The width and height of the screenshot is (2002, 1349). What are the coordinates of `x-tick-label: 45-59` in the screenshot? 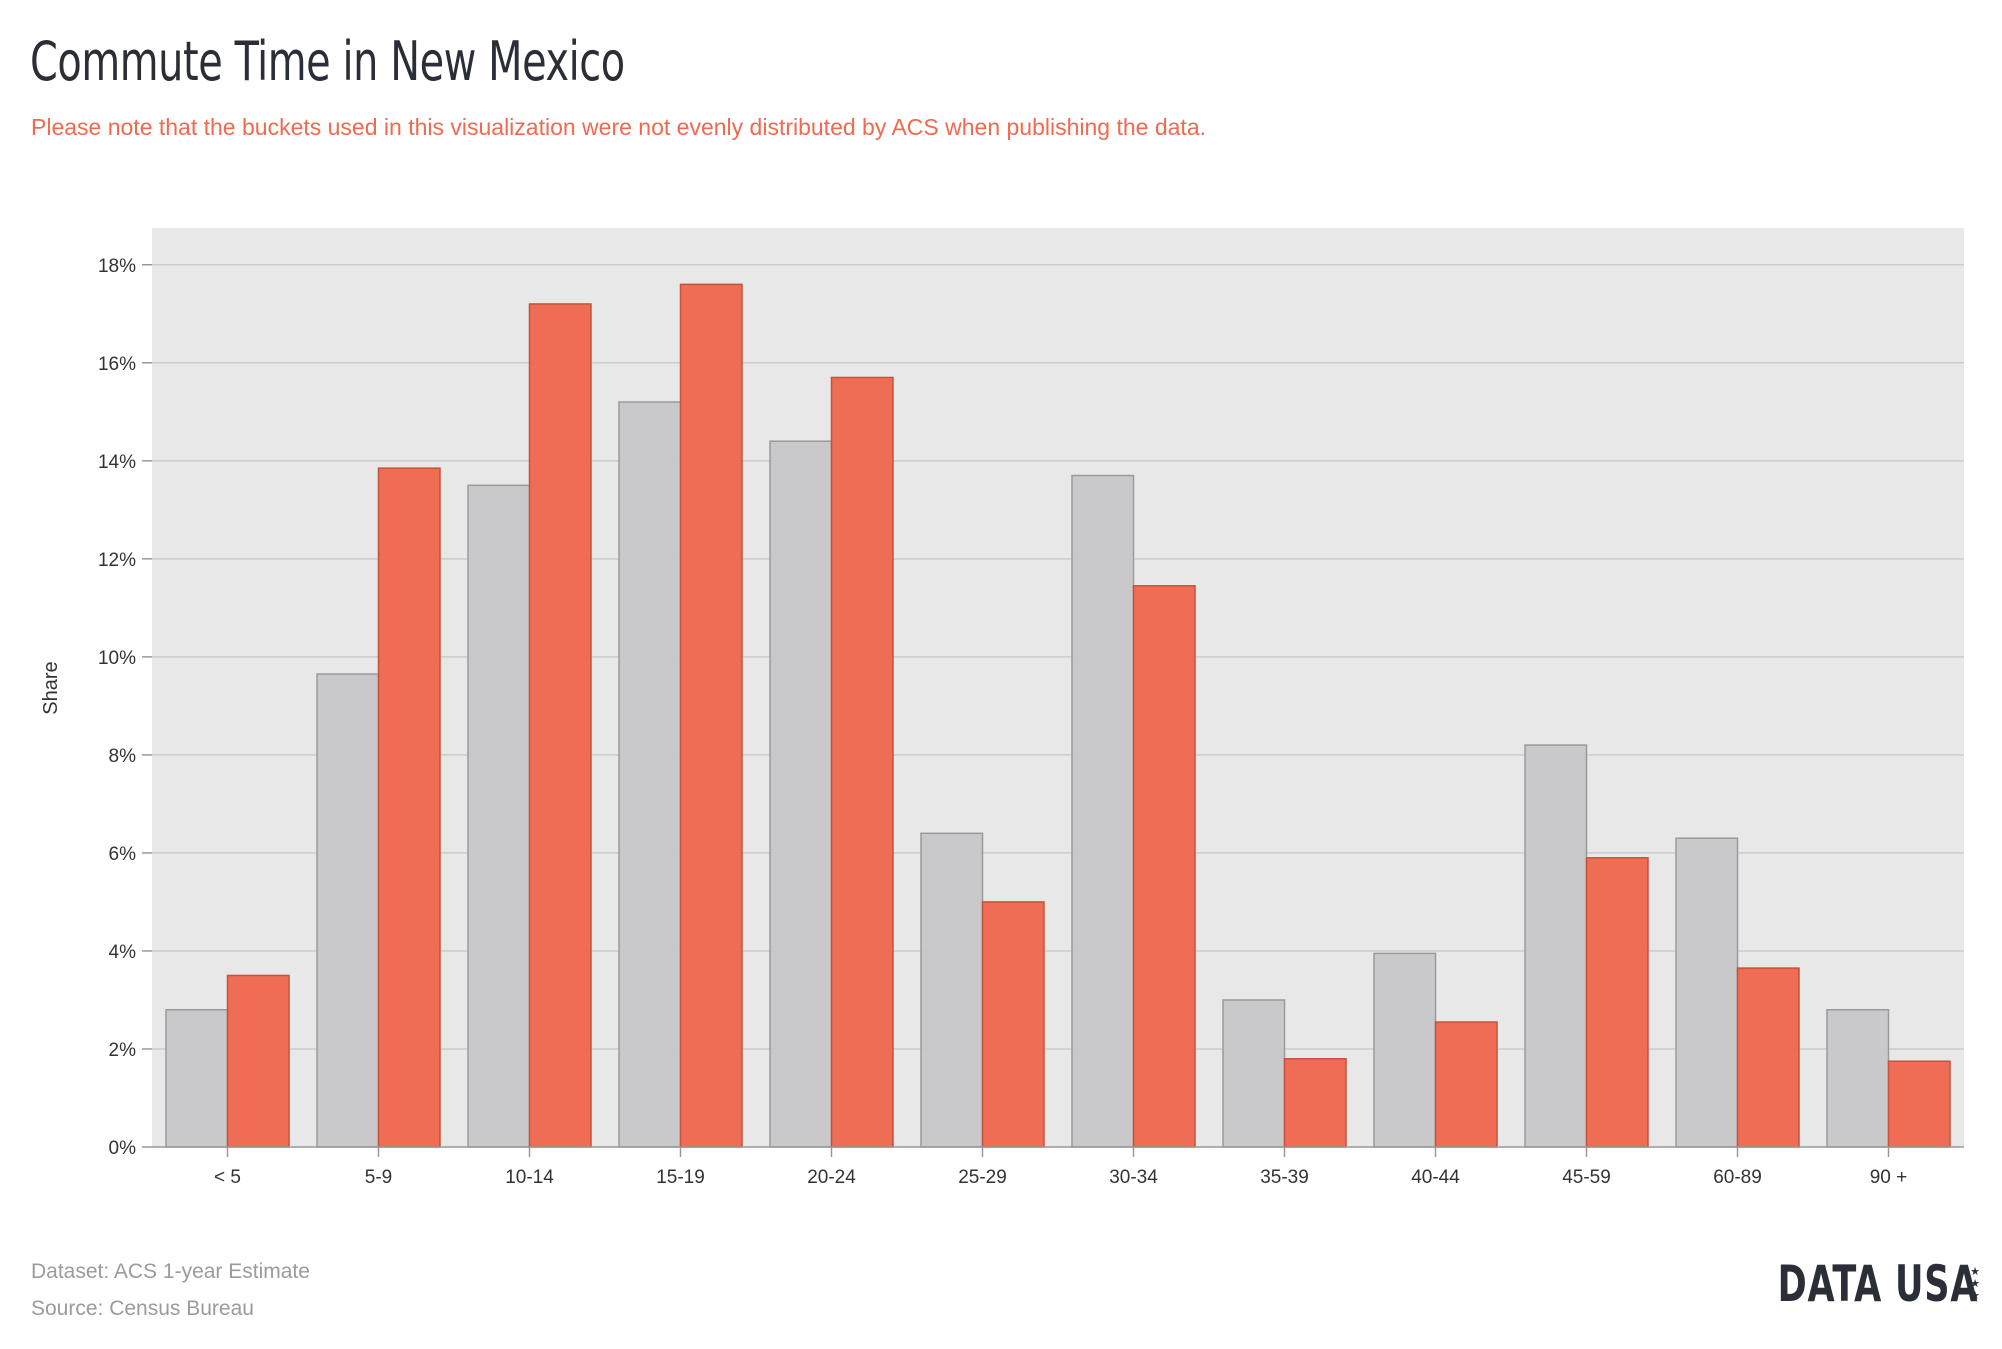 It's located at (1586, 1177).